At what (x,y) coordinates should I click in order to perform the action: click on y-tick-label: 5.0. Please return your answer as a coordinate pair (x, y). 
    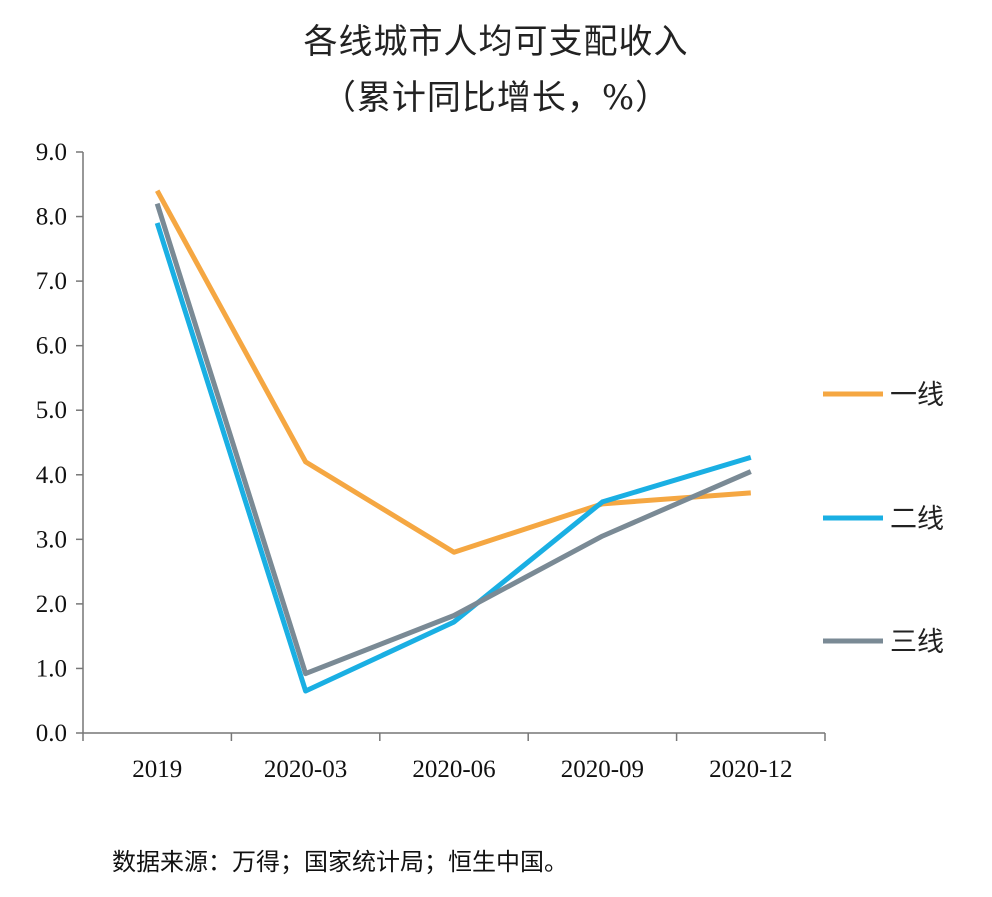
    Looking at the image, I should click on (51, 410).